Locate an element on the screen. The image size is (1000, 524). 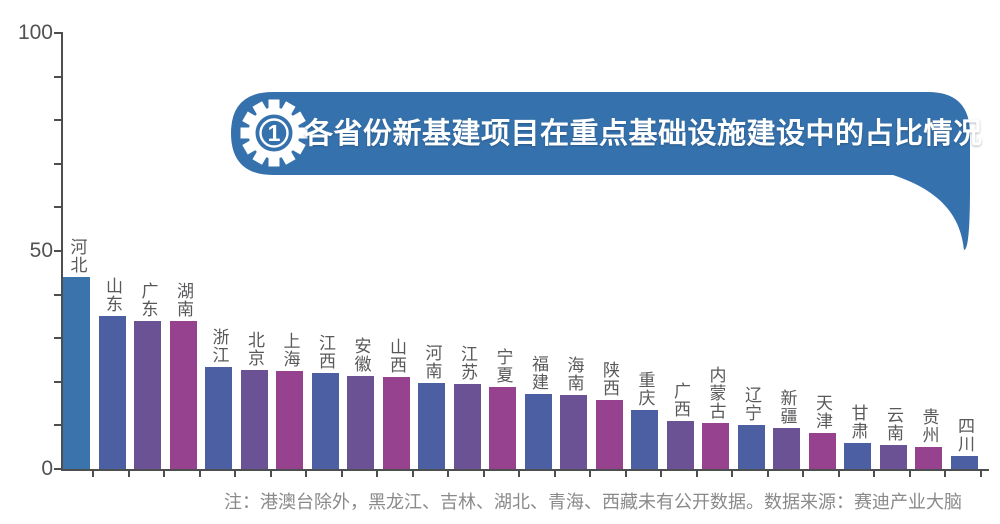
bar-label: 山西 is located at coordinates (396, 356).